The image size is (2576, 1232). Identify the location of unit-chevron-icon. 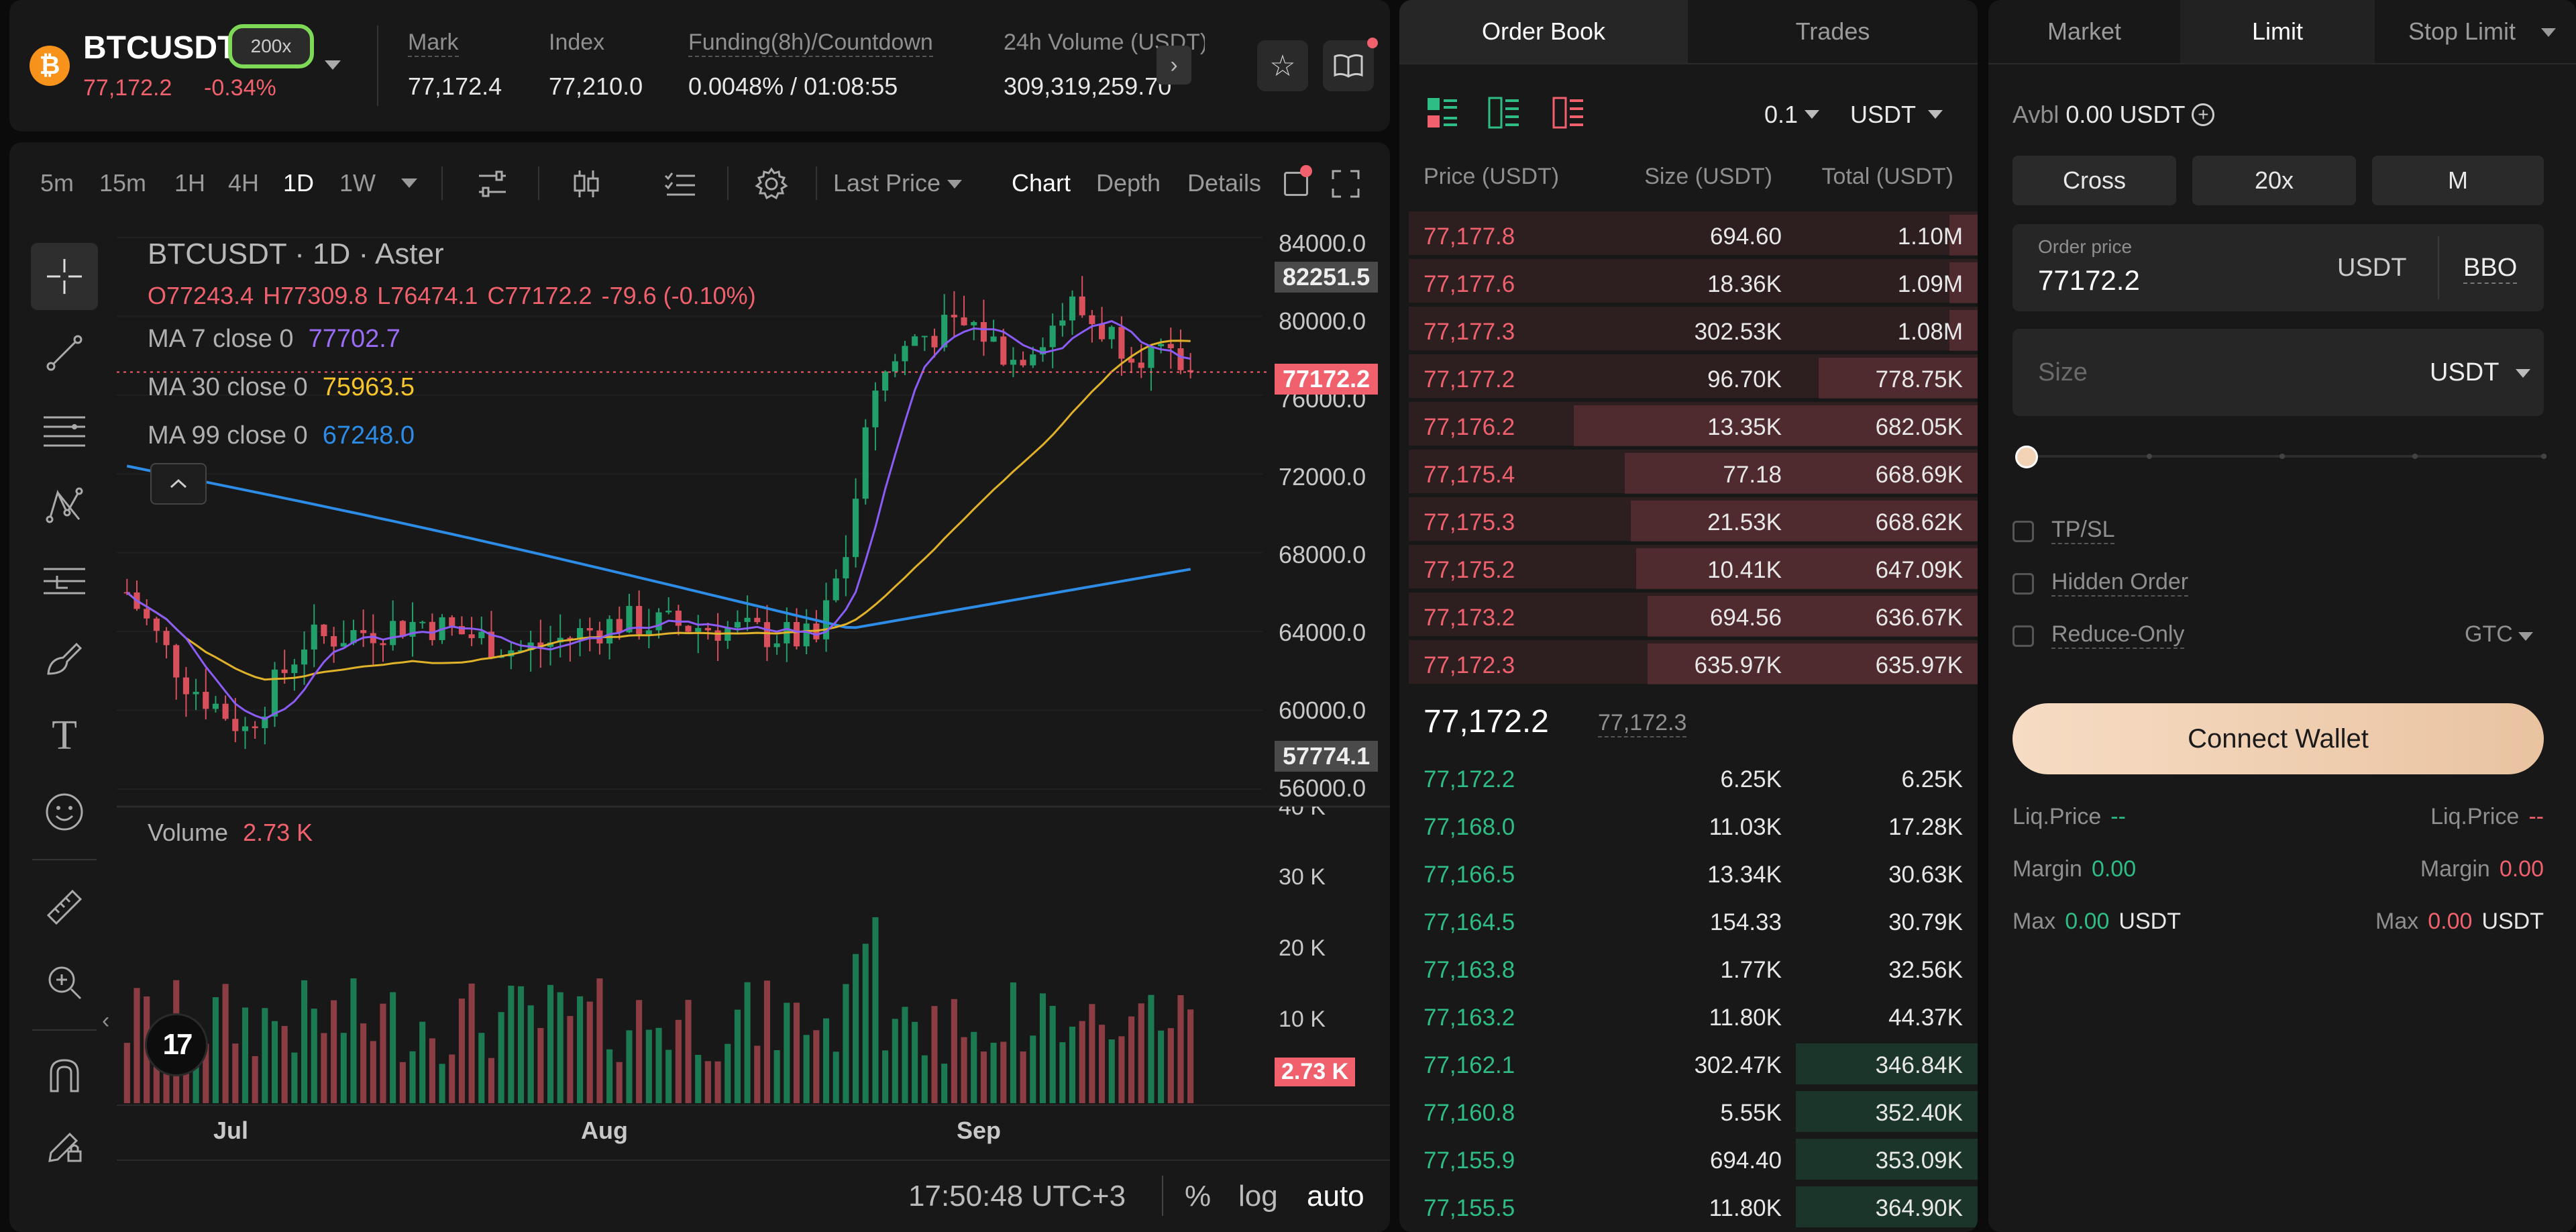
(1935, 114).